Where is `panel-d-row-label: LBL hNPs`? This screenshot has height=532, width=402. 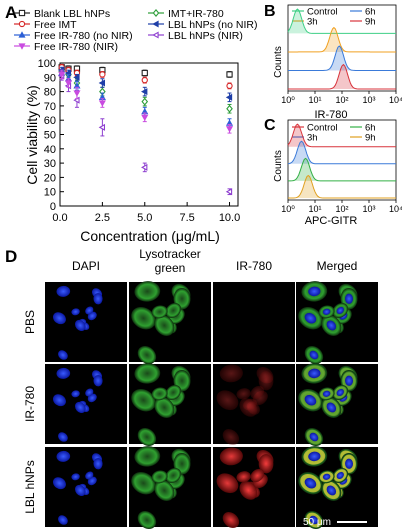 panel-d-row-label: LBL hNPs is located at coordinates (30, 487).